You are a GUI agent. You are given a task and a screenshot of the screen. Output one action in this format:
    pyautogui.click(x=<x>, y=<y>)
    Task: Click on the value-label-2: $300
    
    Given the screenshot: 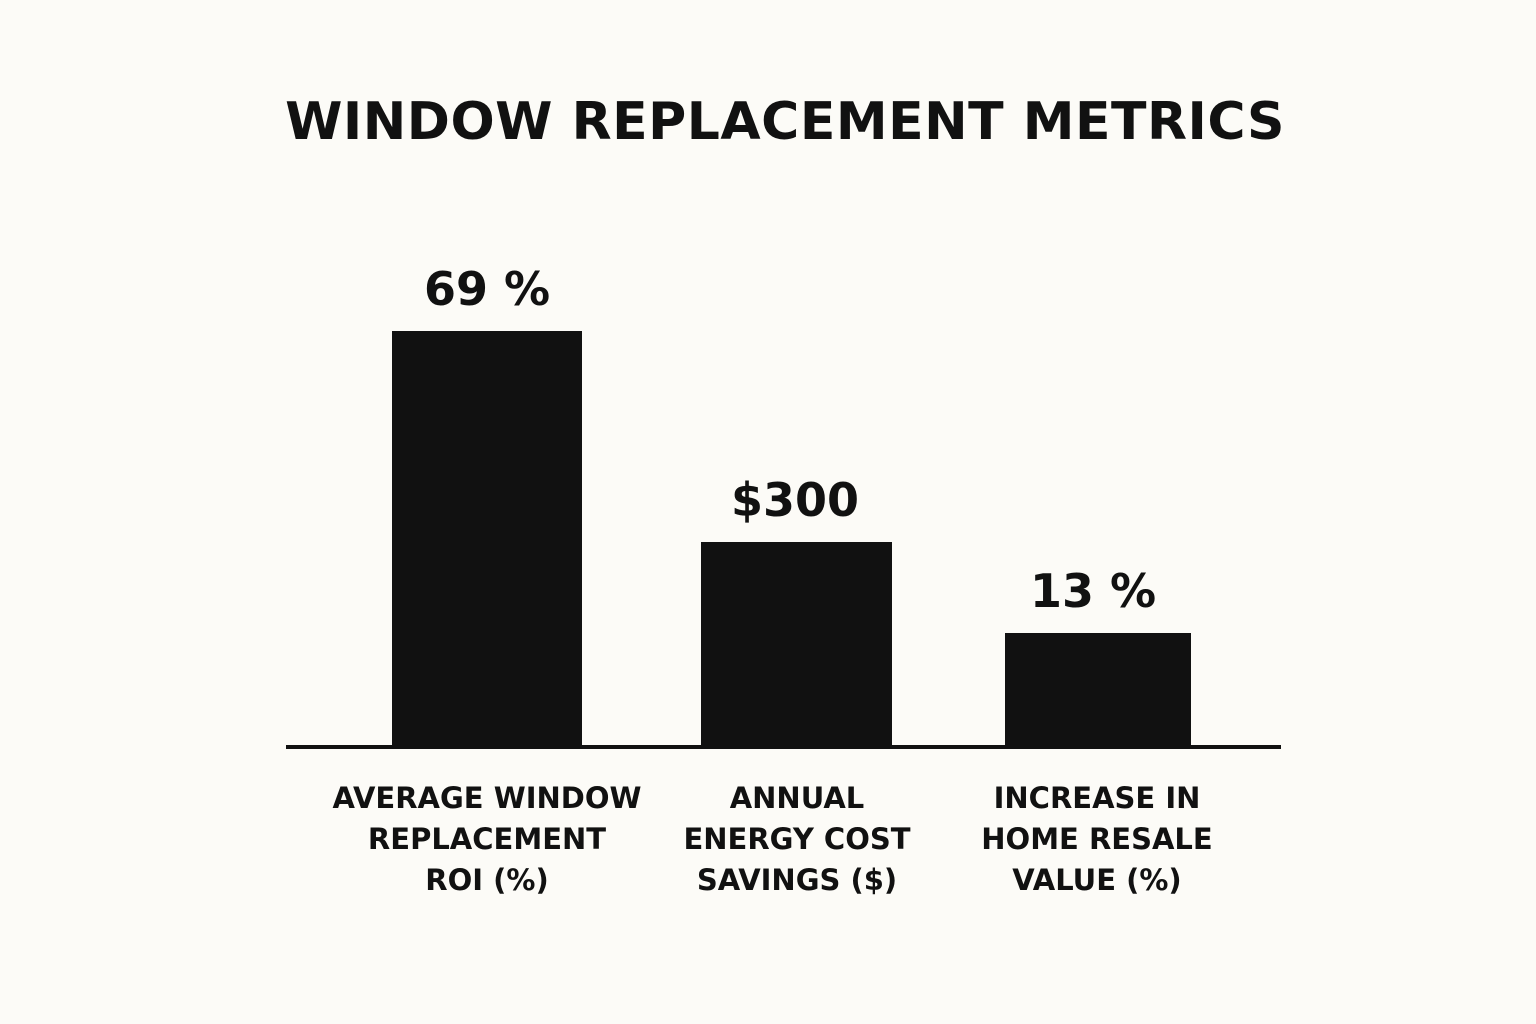 What is the action you would take?
    pyautogui.click(x=795, y=500)
    